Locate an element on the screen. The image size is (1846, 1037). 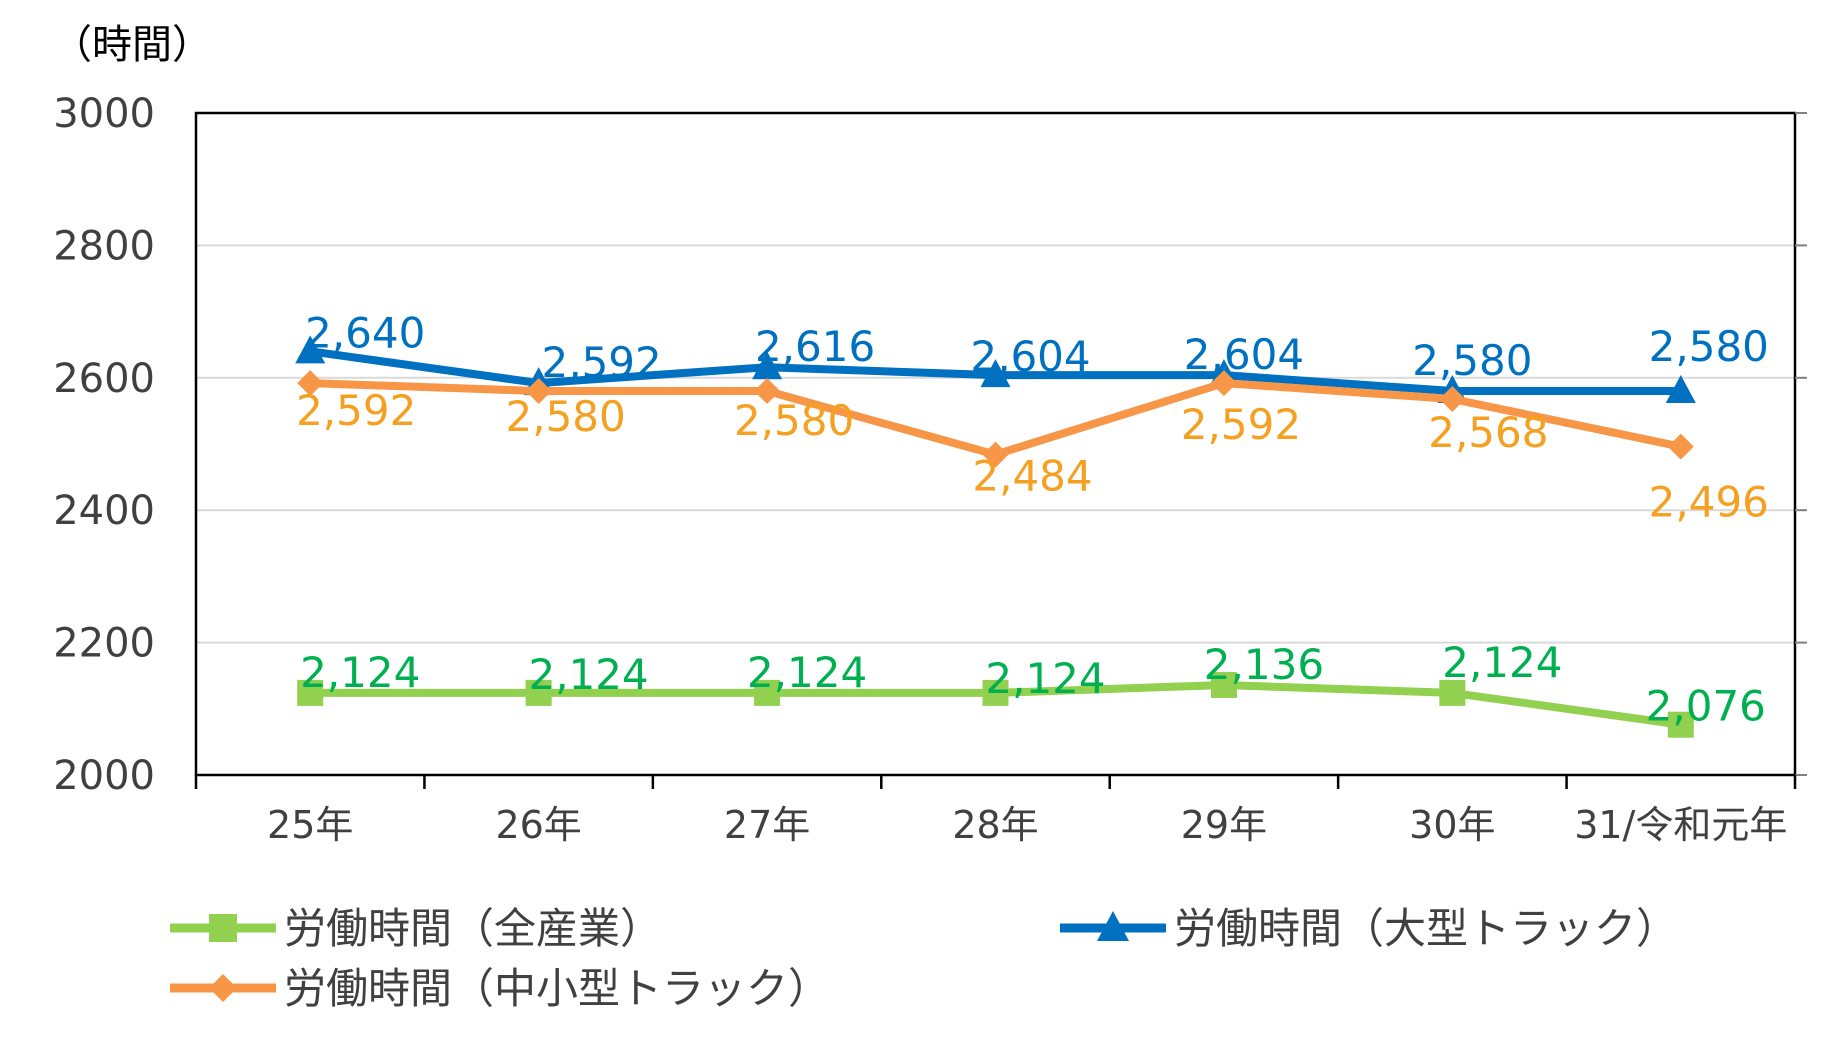
y-tick-label: 2400 is located at coordinates (104, 511).